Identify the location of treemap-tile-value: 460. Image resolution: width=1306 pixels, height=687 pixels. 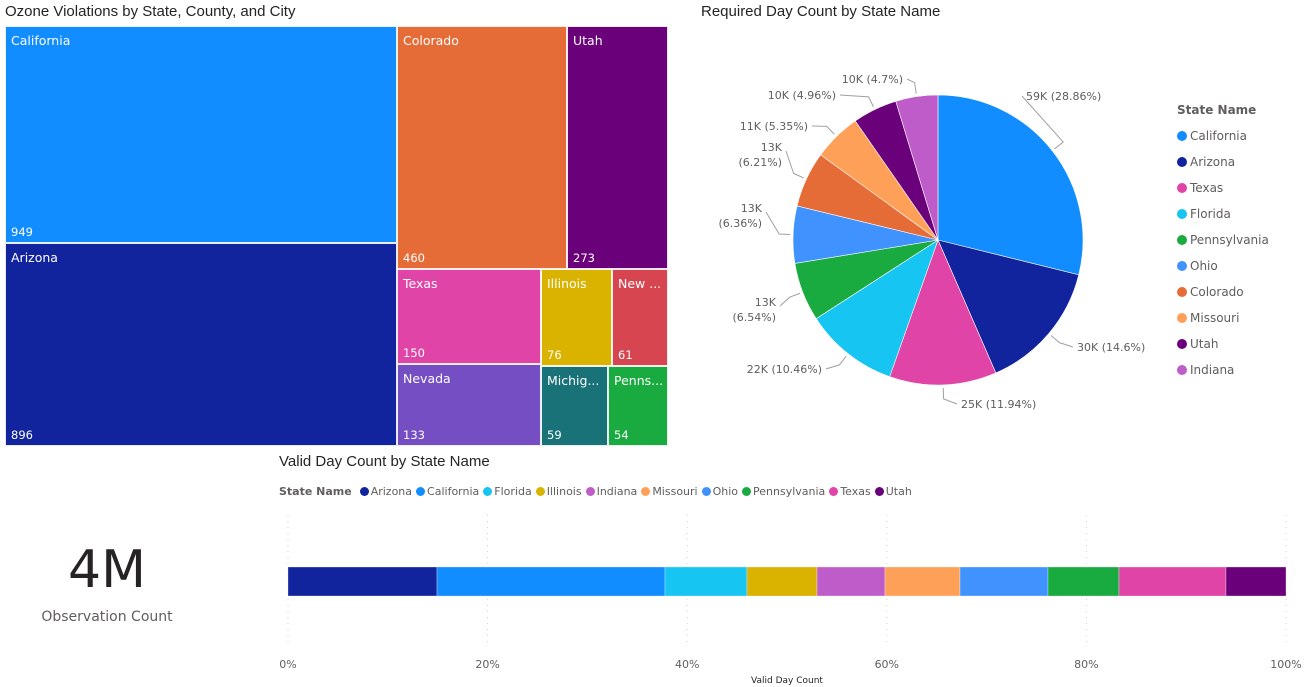
(414, 258).